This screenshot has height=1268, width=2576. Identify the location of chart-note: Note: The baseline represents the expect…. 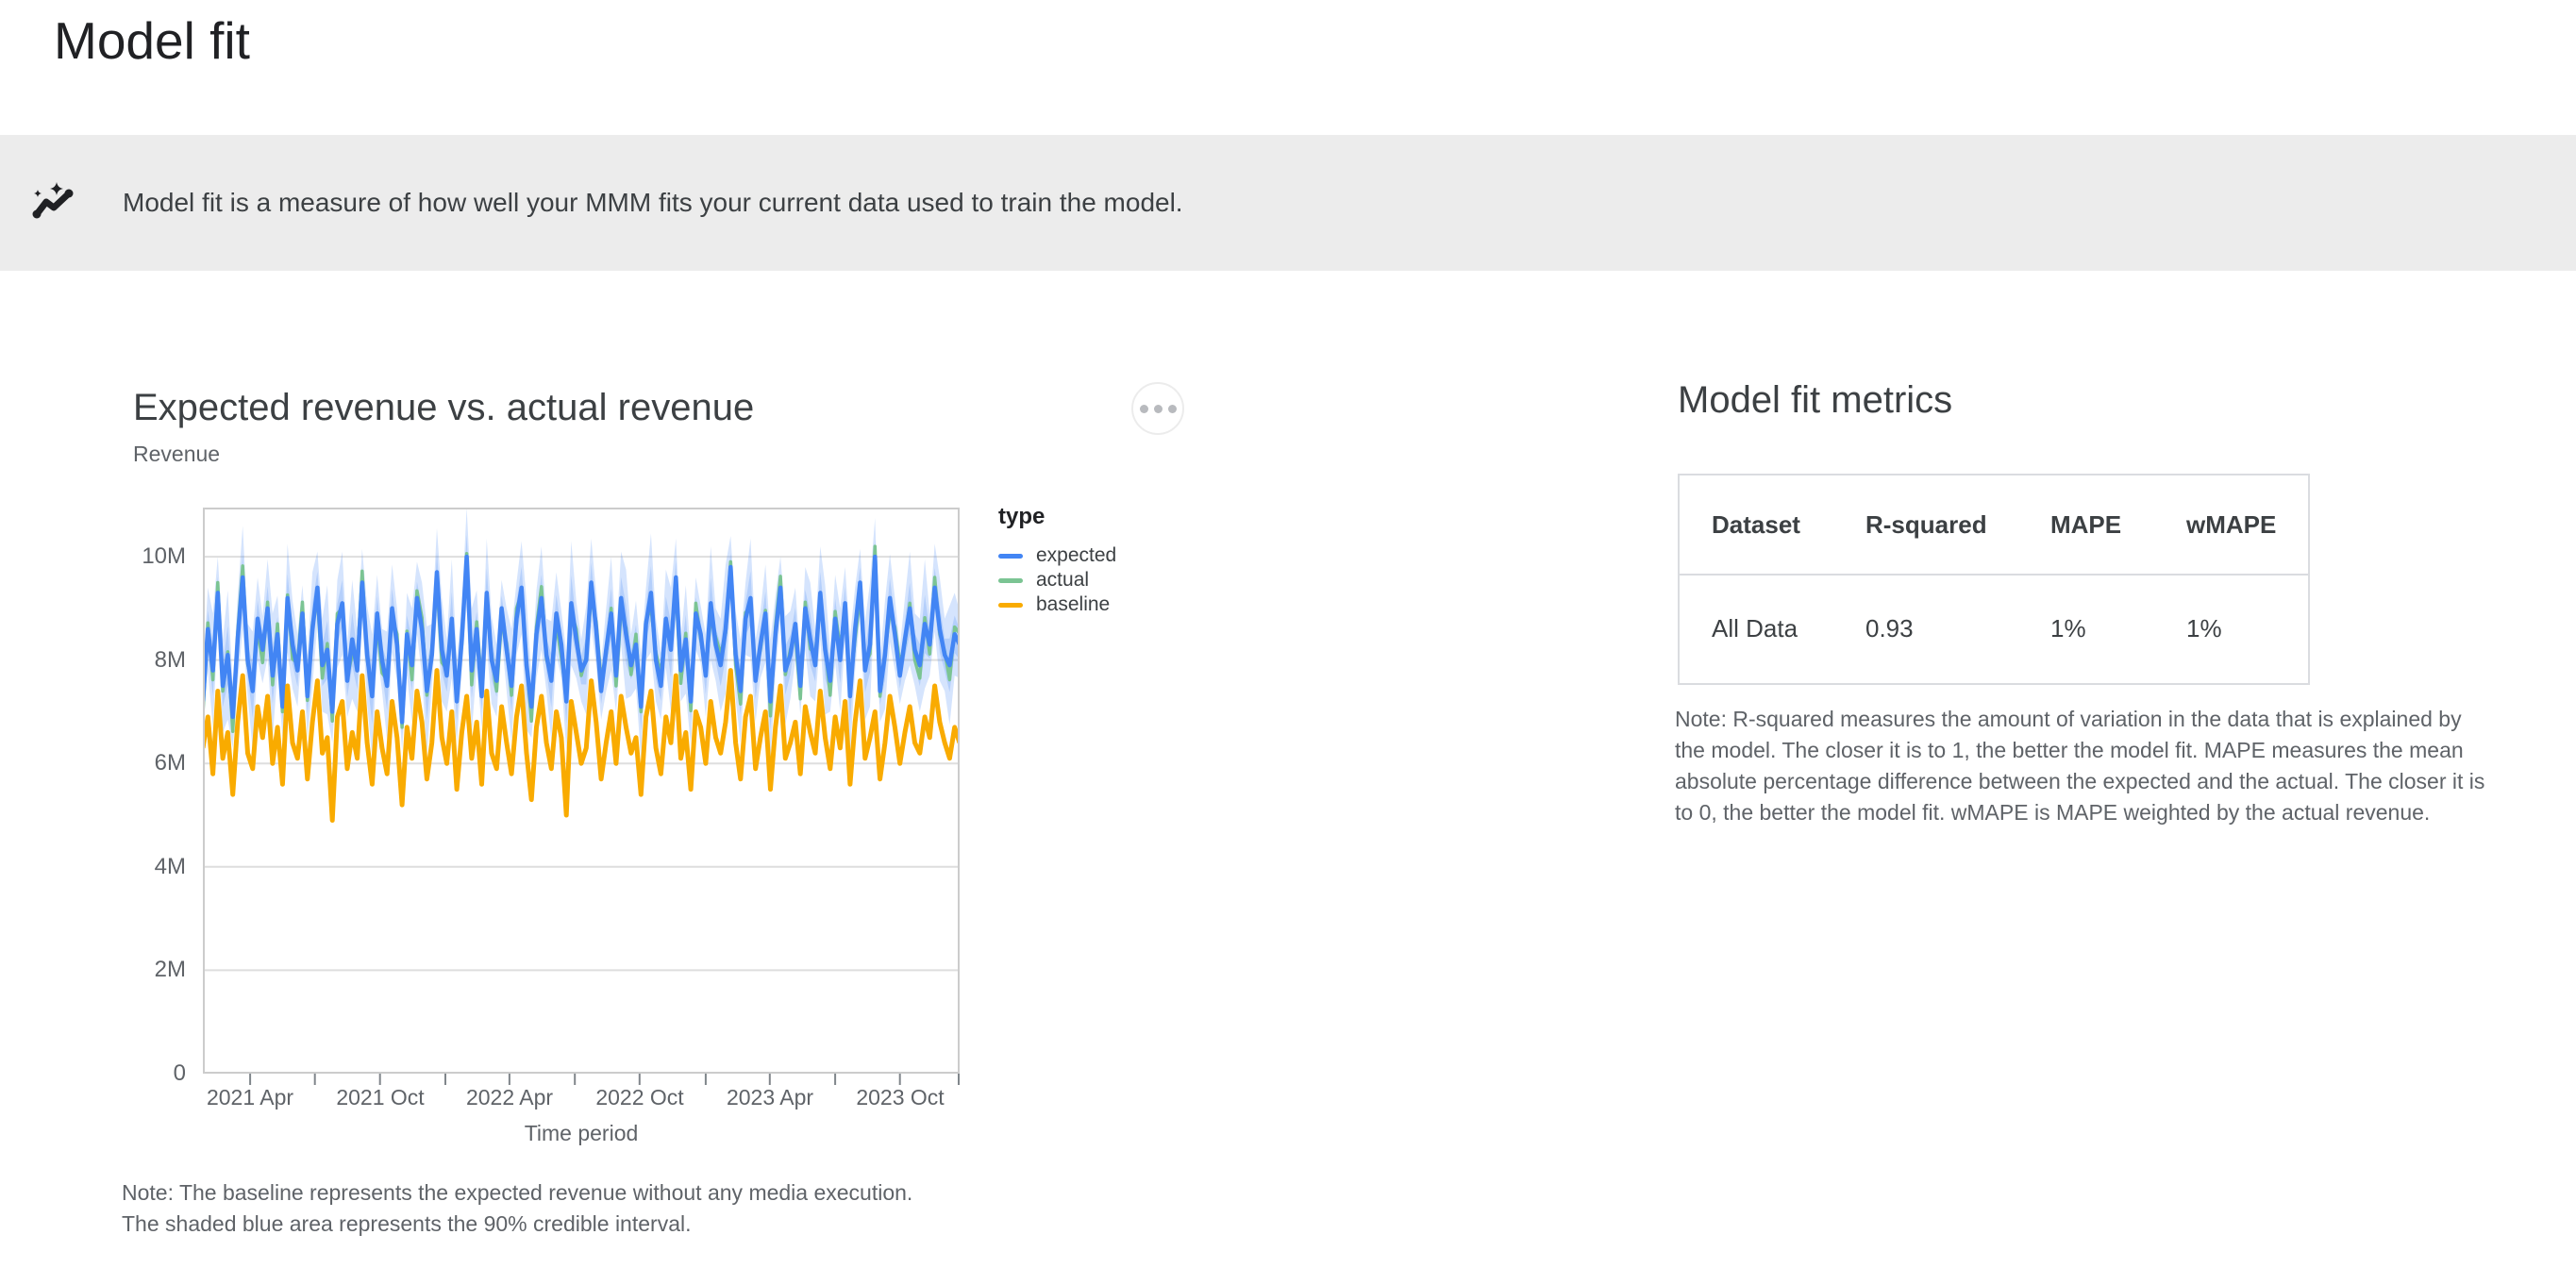
(517, 1208).